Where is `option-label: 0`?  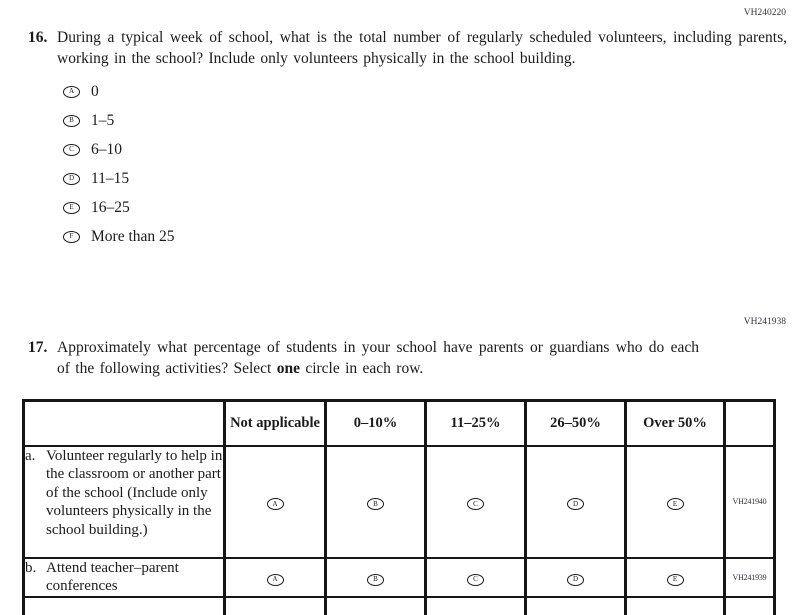 option-label: 0 is located at coordinates (95, 91).